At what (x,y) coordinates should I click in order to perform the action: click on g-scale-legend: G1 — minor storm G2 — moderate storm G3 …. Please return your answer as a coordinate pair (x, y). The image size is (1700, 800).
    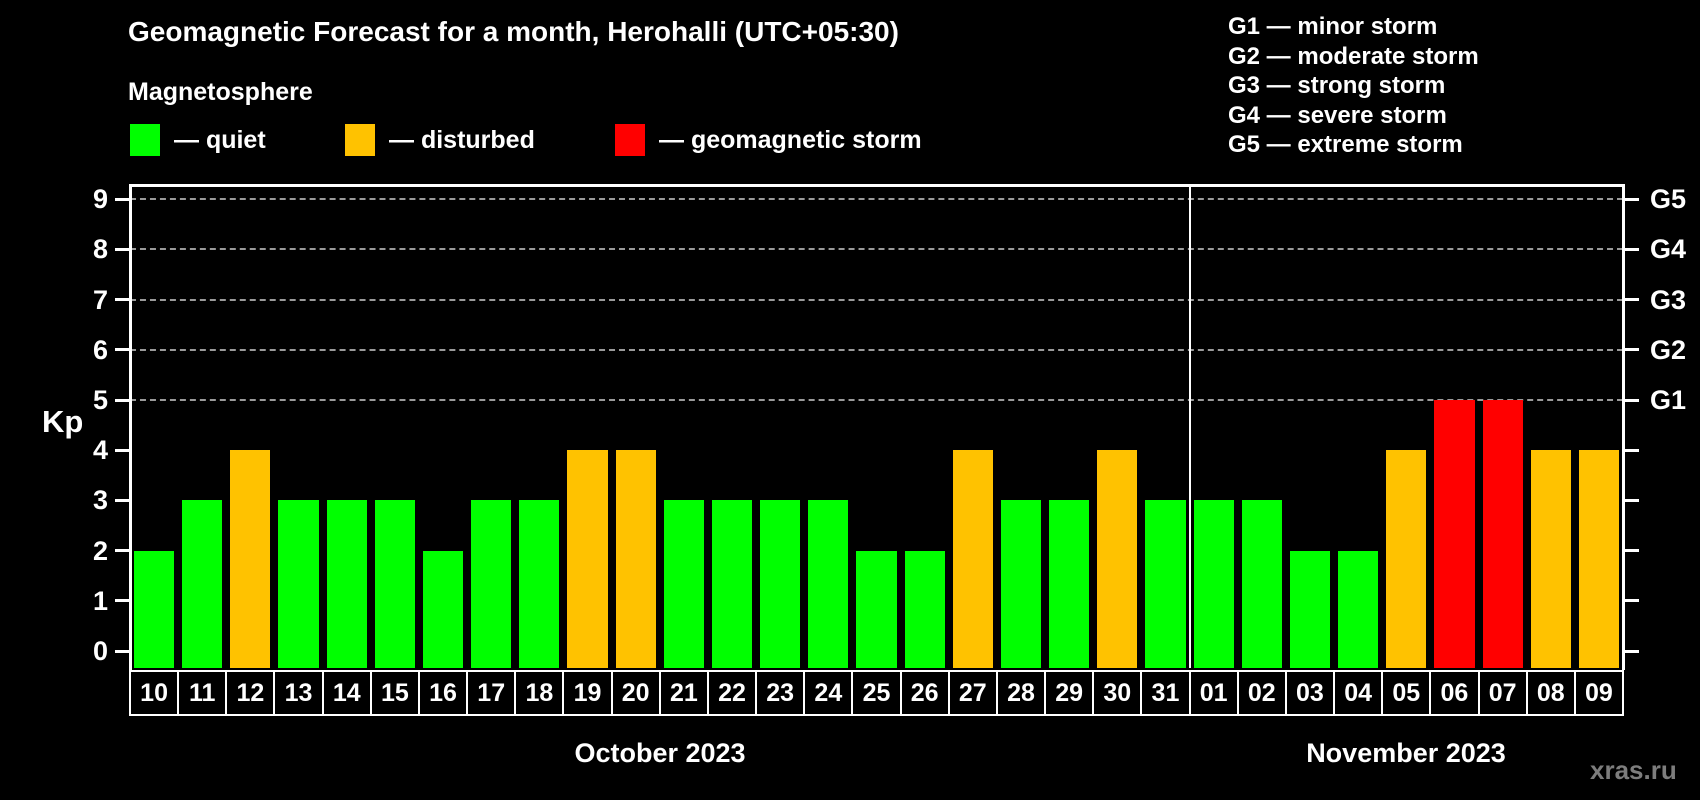
    Looking at the image, I should click on (1353, 86).